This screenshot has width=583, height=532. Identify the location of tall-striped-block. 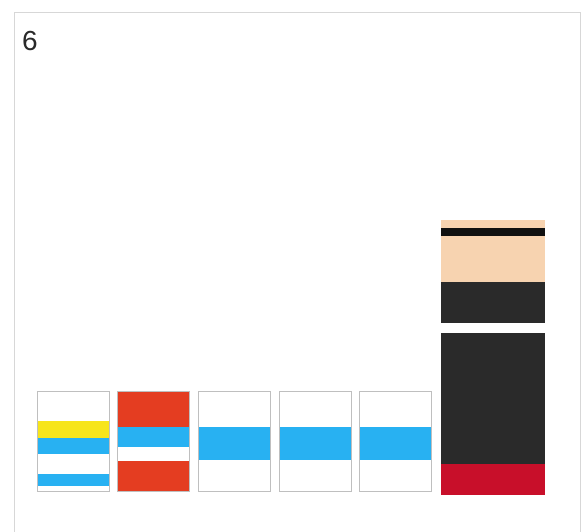
(493, 357).